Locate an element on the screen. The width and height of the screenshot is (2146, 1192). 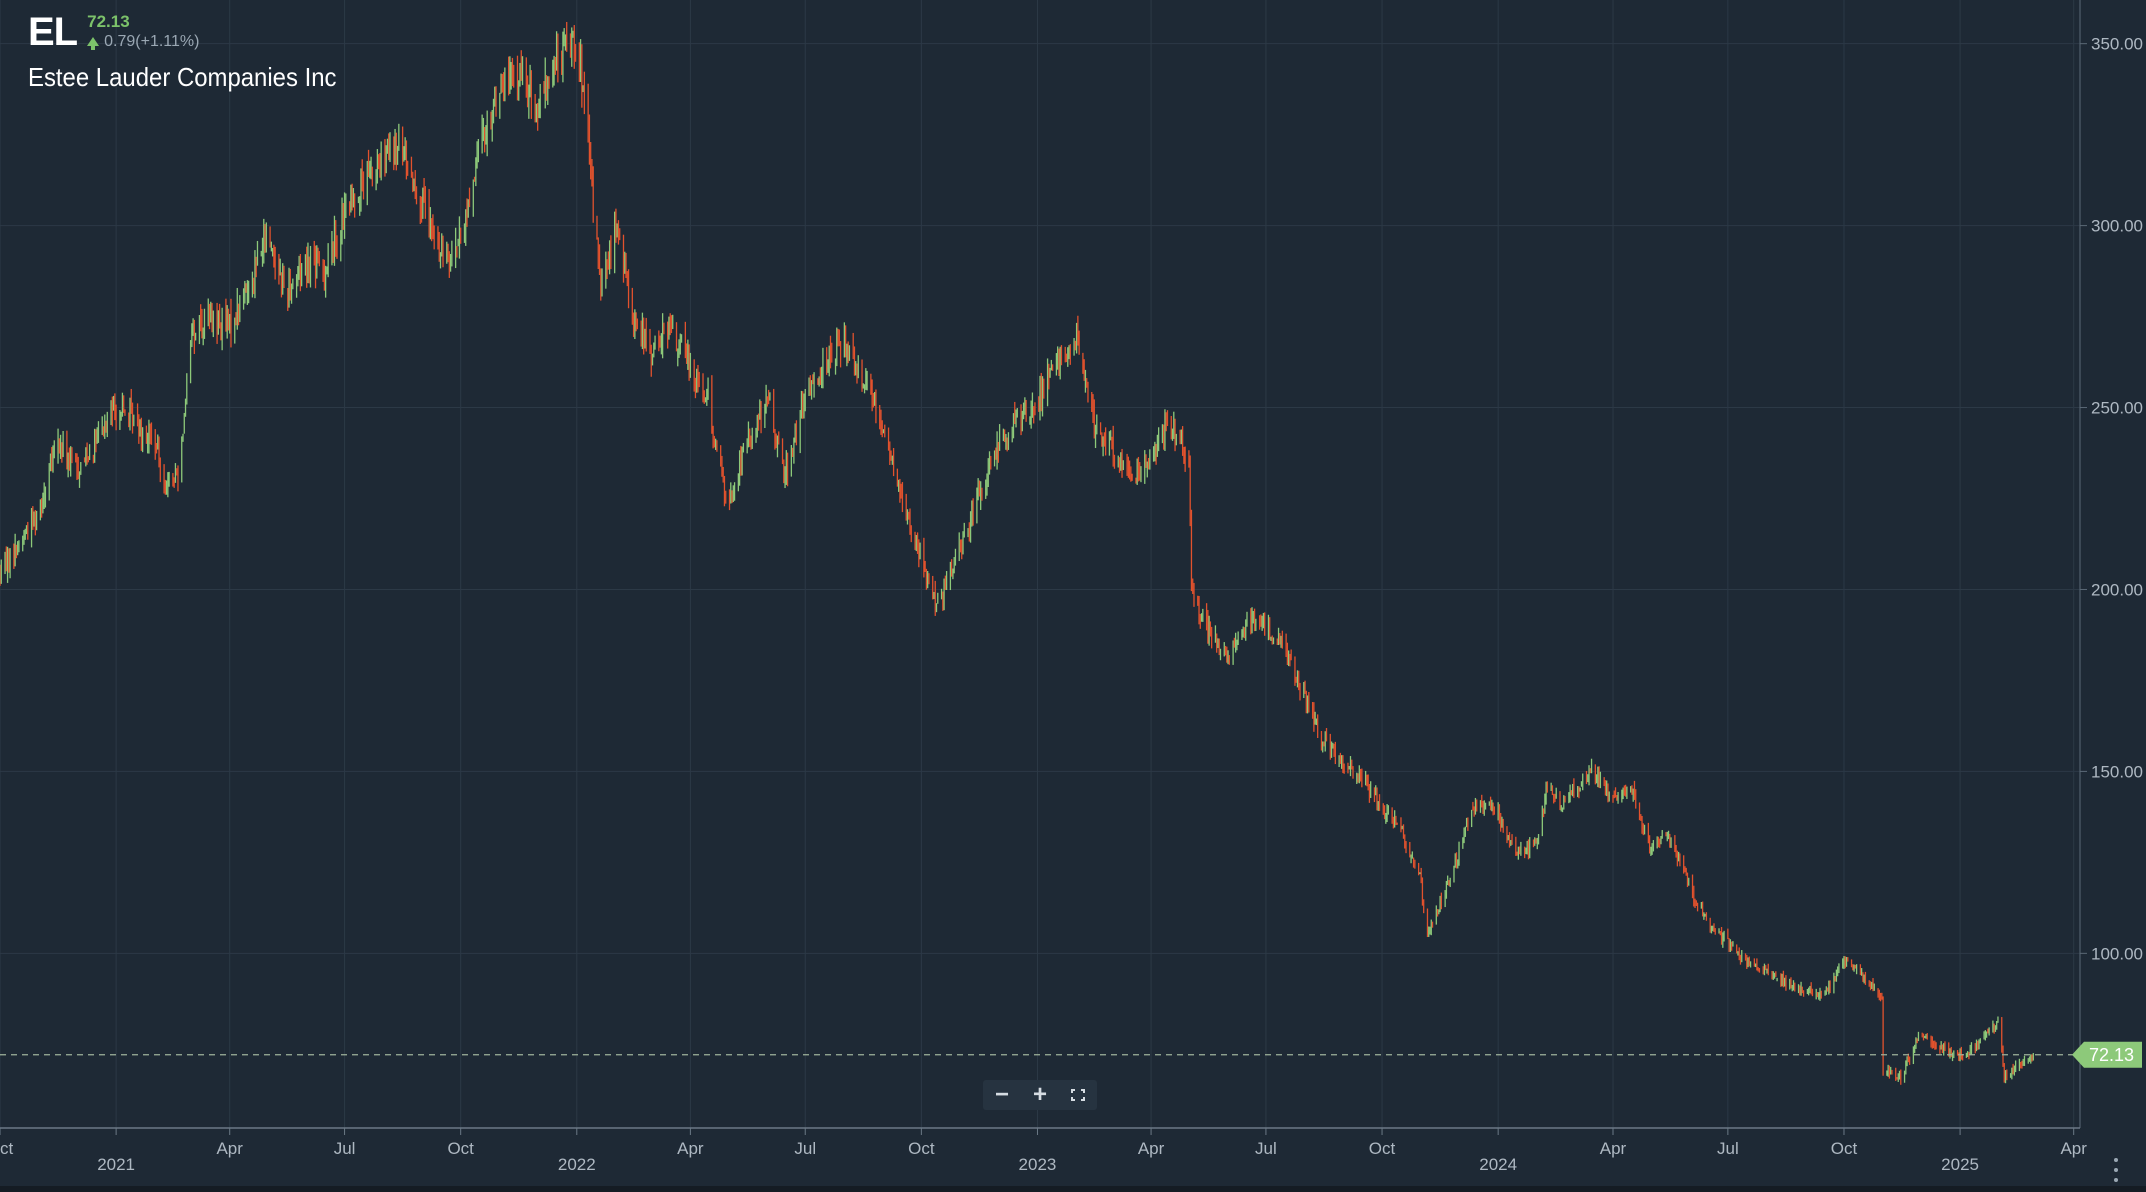
price-change-value: 0.79(+1.11%) is located at coordinates (152, 41).